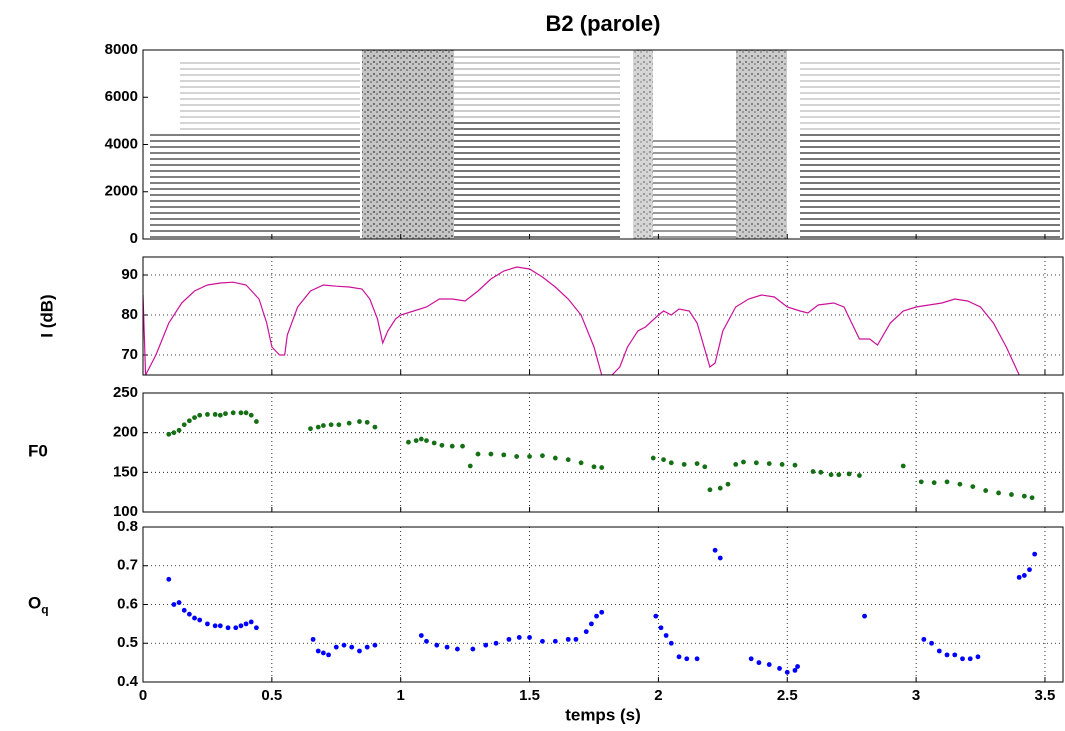 The width and height of the screenshot is (1065, 731). What do you see at coordinates (143, 695) in the screenshot?
I see `x-tick-label: 0` at bounding box center [143, 695].